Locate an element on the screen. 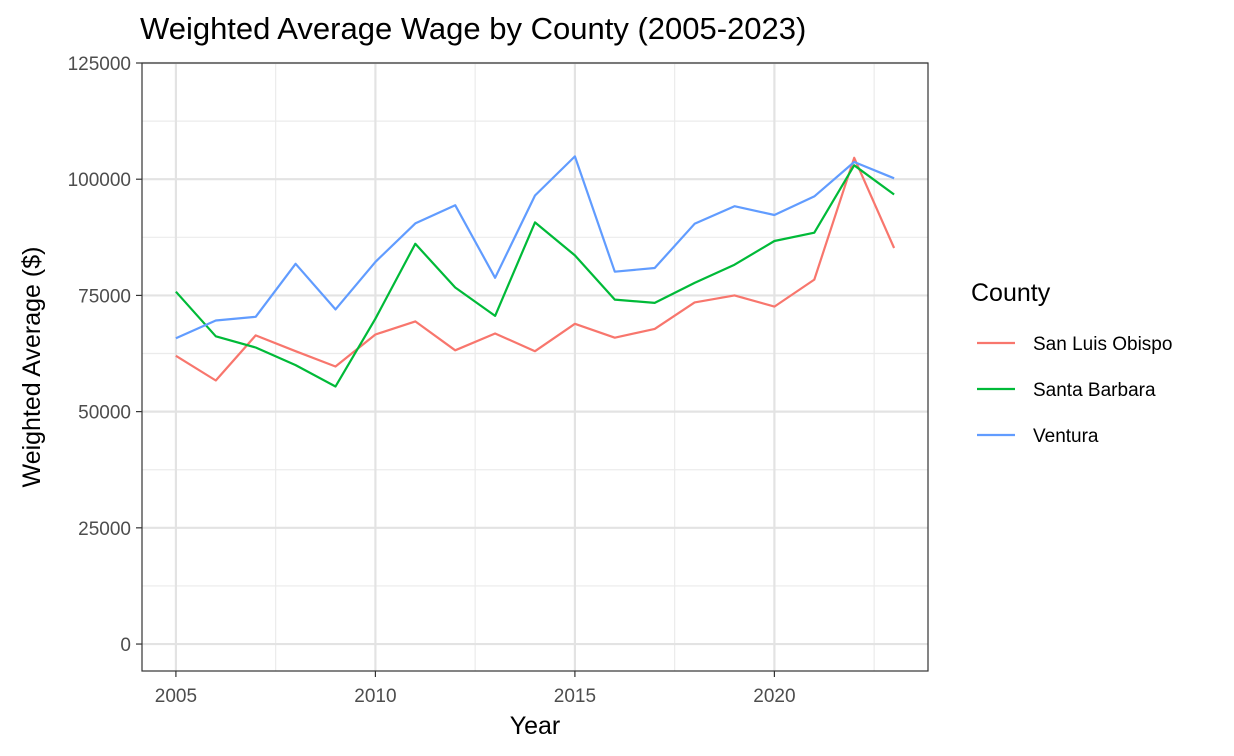  y-axis: 0 25000 50000 75000 100000 125000 is located at coordinates (105, 355).